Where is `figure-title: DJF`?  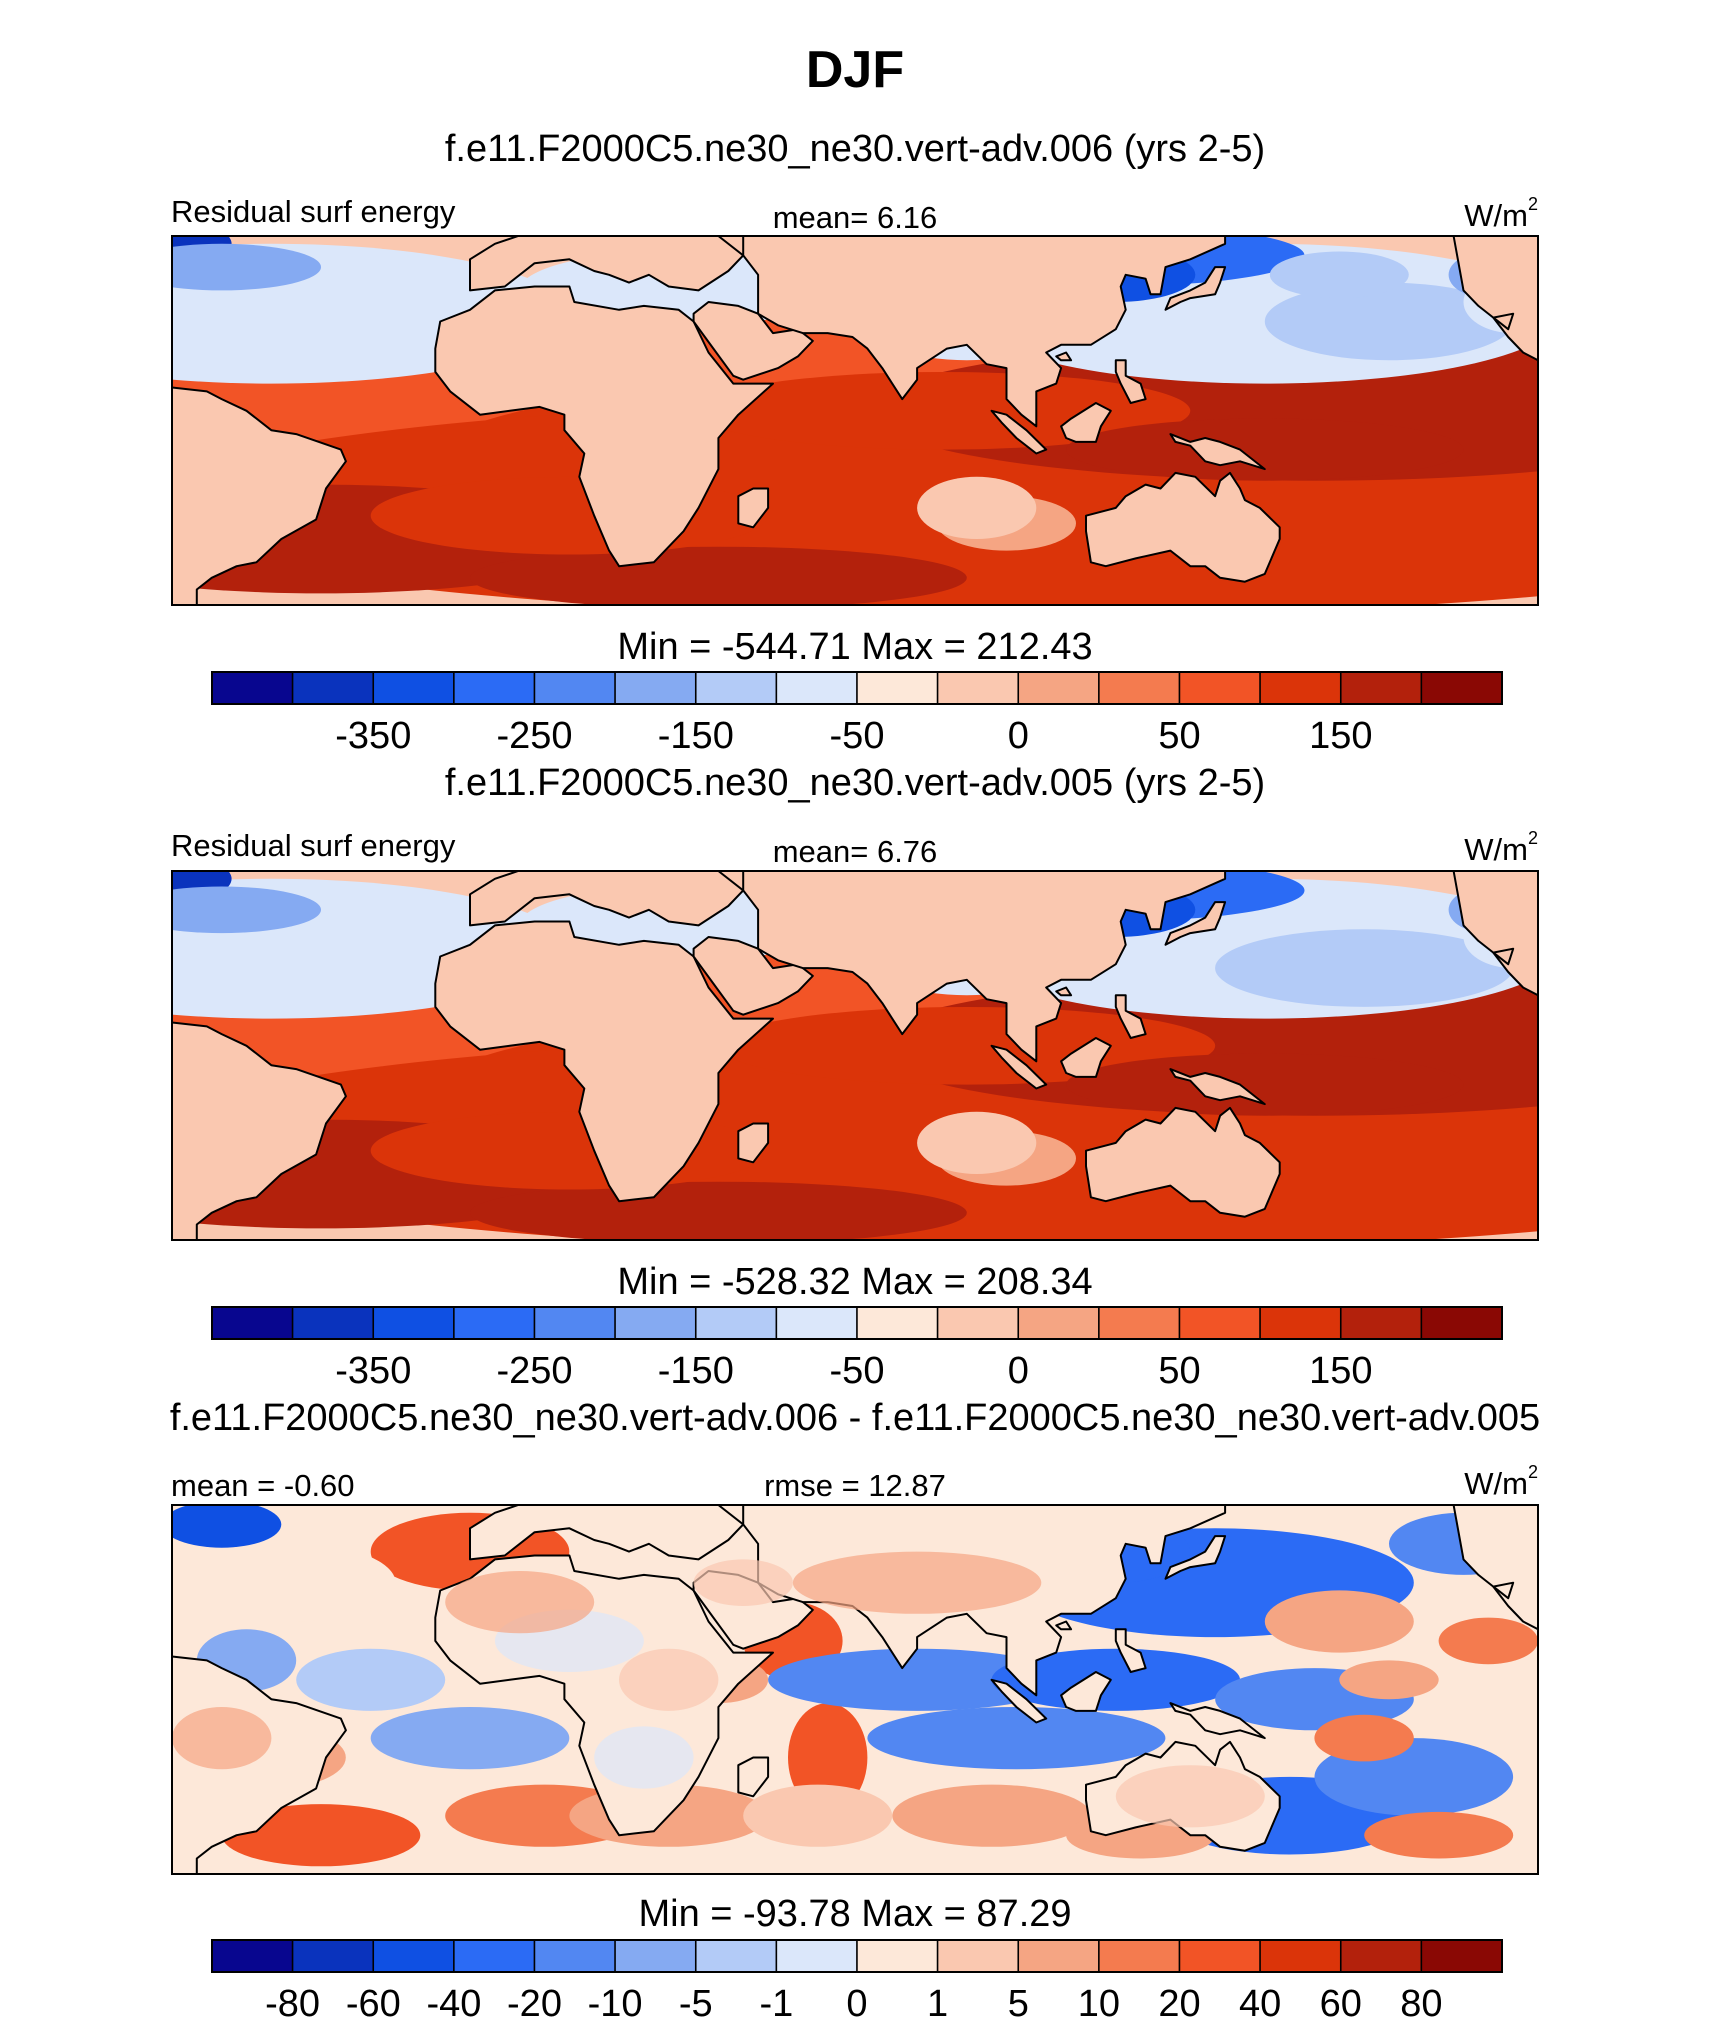 figure-title: DJF is located at coordinates (855, 70).